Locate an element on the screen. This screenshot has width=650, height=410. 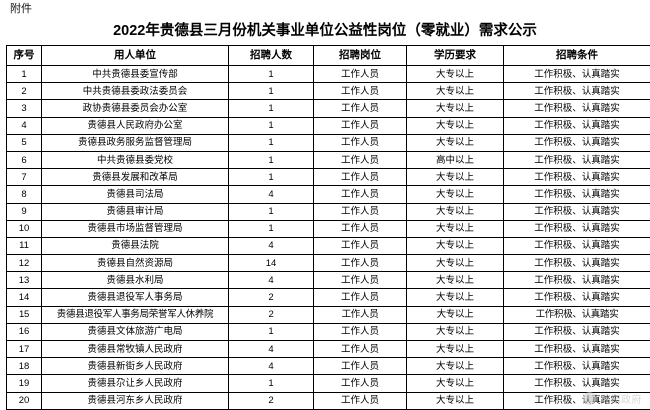
cell-index: 10 is located at coordinates (24, 228).